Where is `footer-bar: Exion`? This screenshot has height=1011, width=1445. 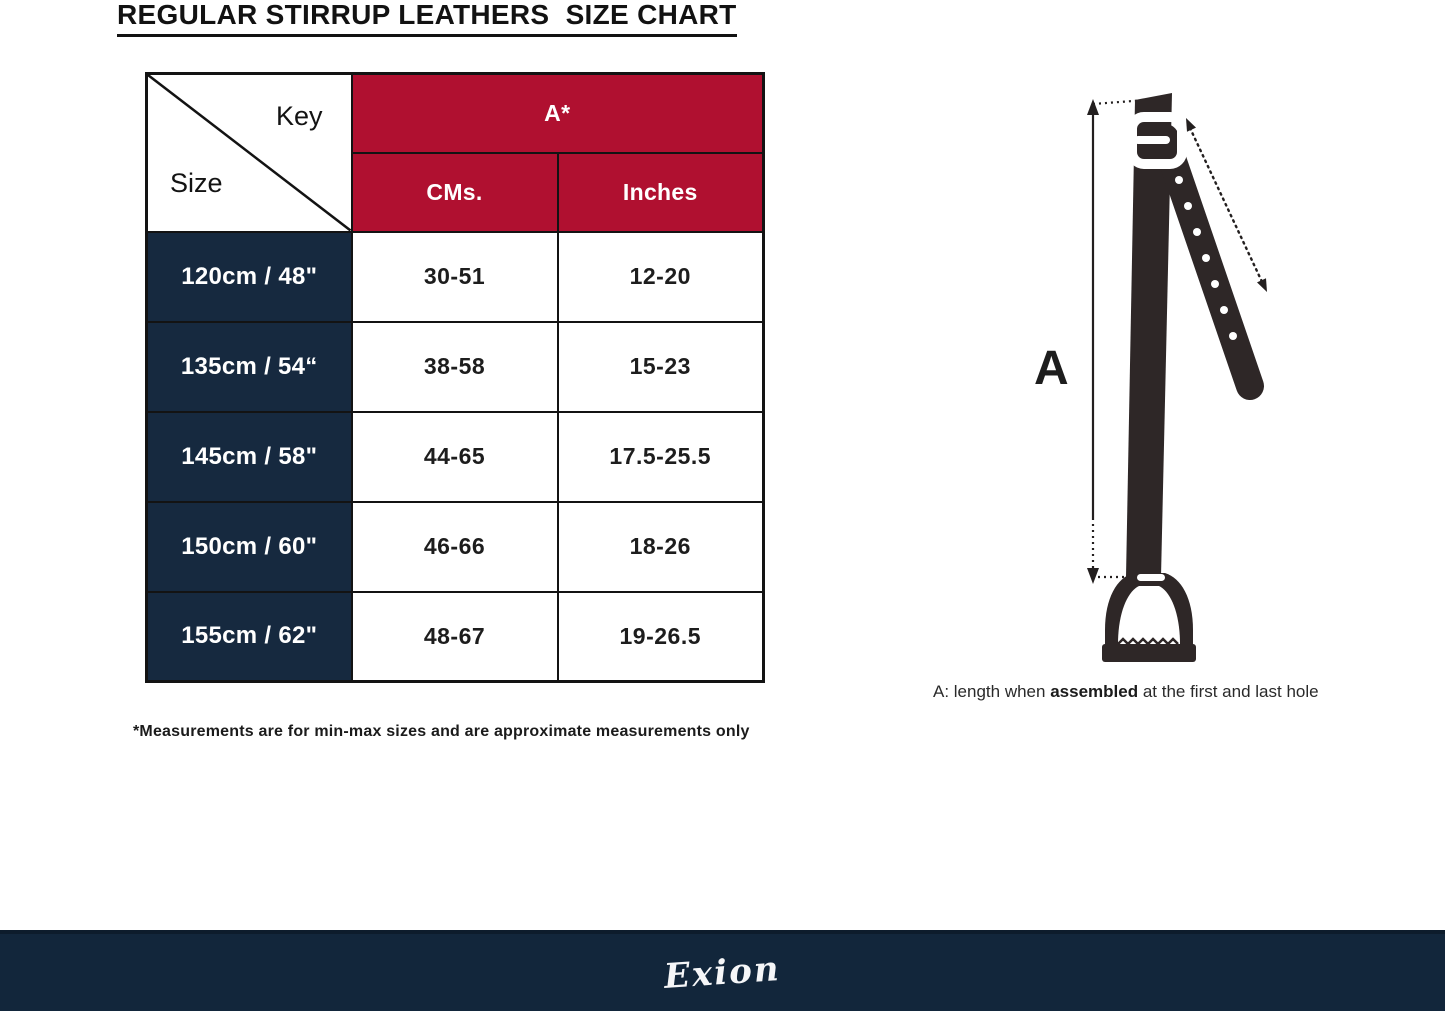 footer-bar: Exion is located at coordinates (722, 970).